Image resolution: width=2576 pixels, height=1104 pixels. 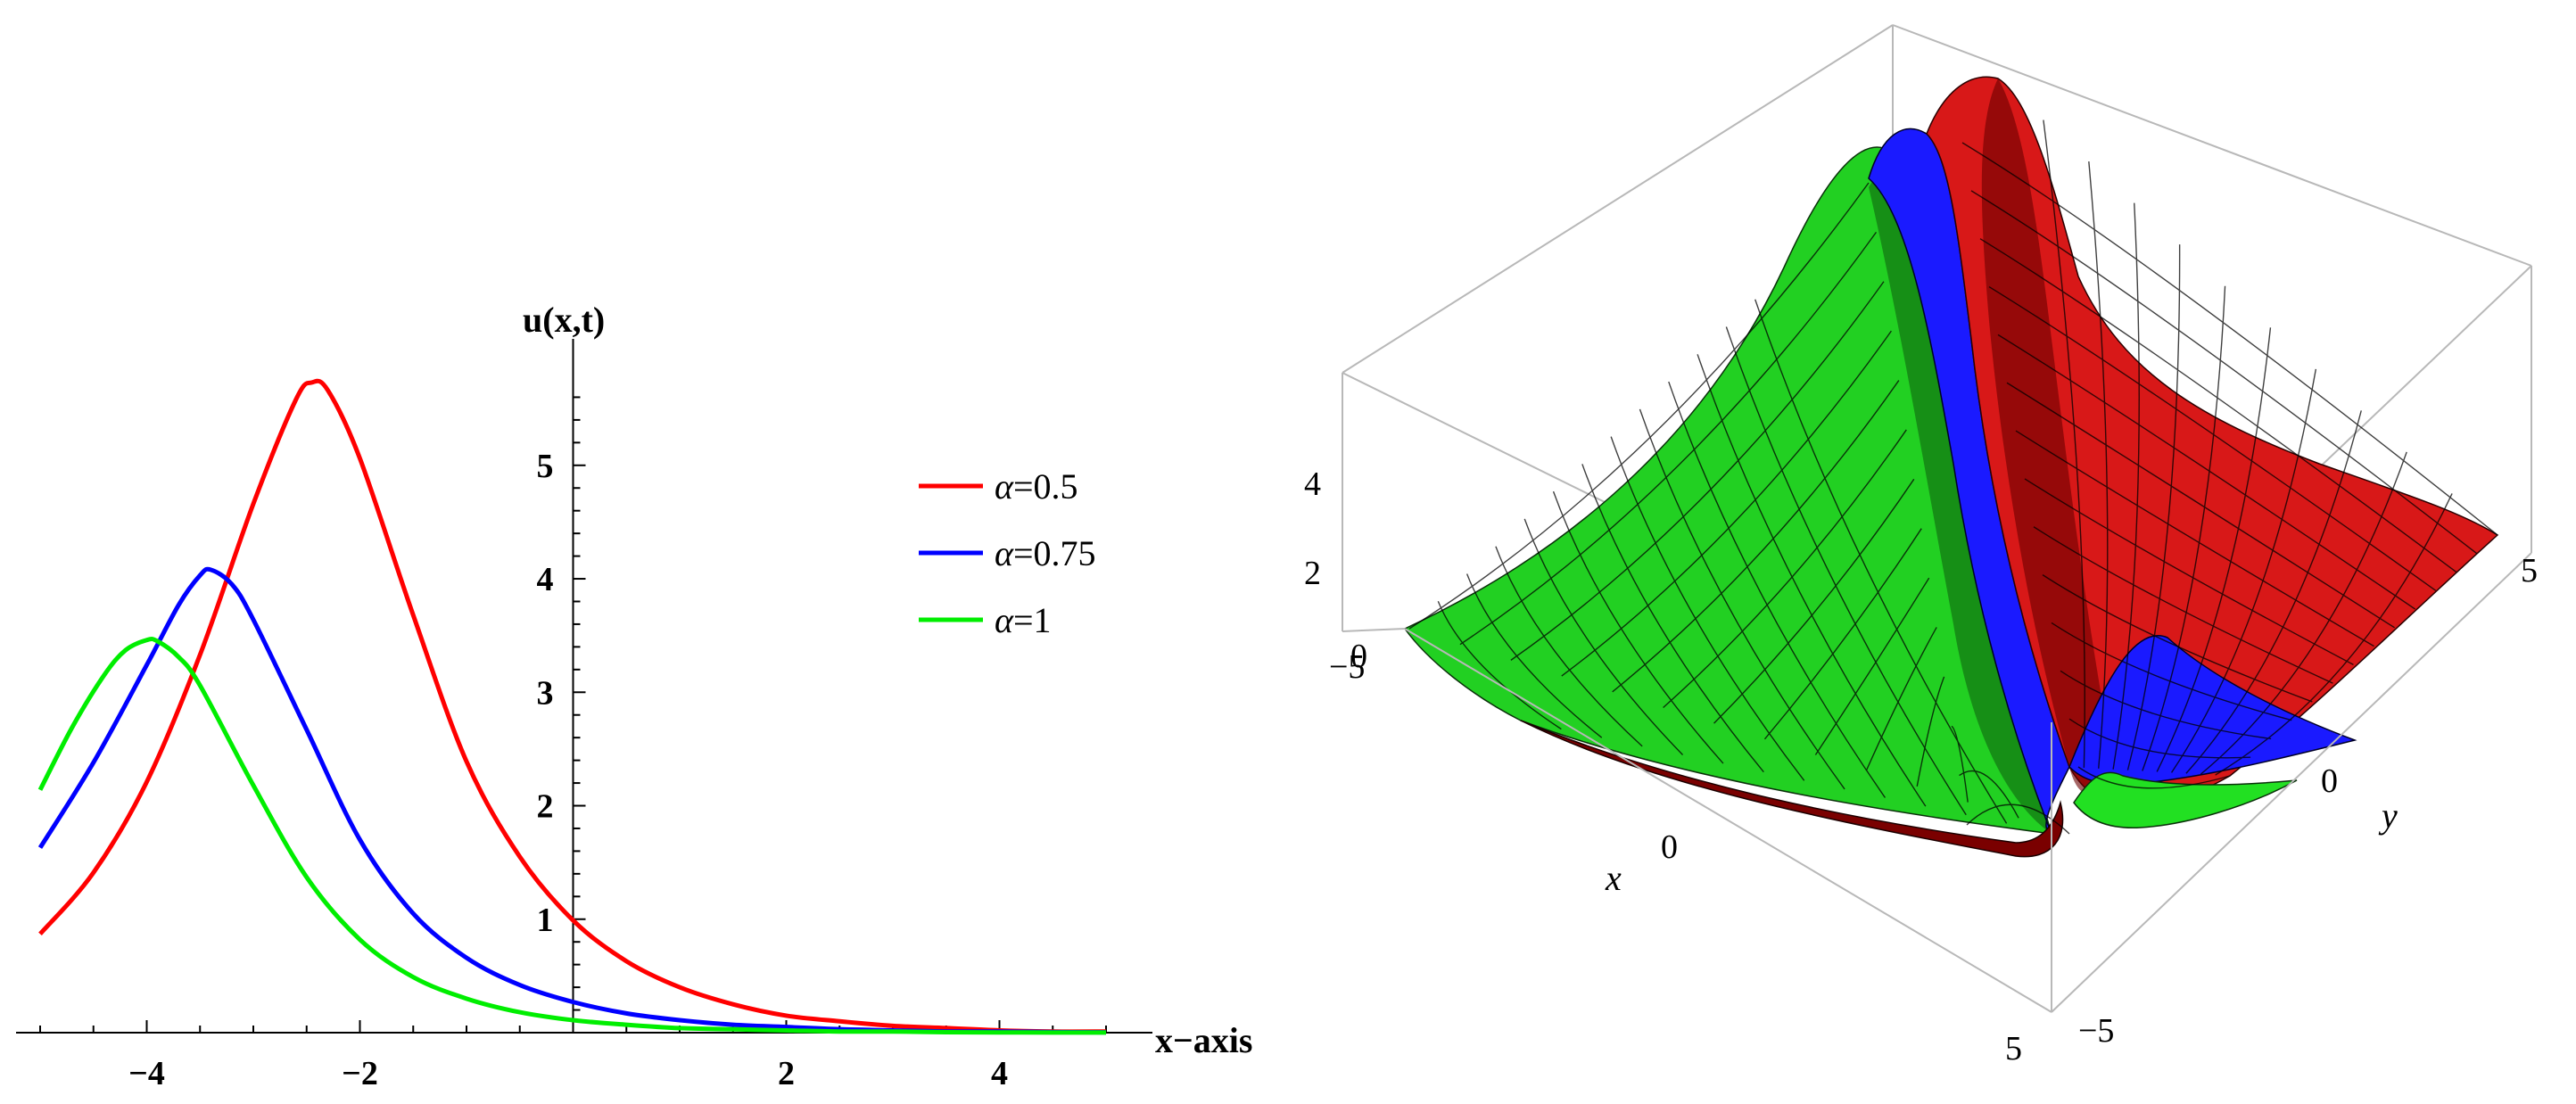 I want to click on x-tick-label-3d: 0, so click(x=1669, y=847).